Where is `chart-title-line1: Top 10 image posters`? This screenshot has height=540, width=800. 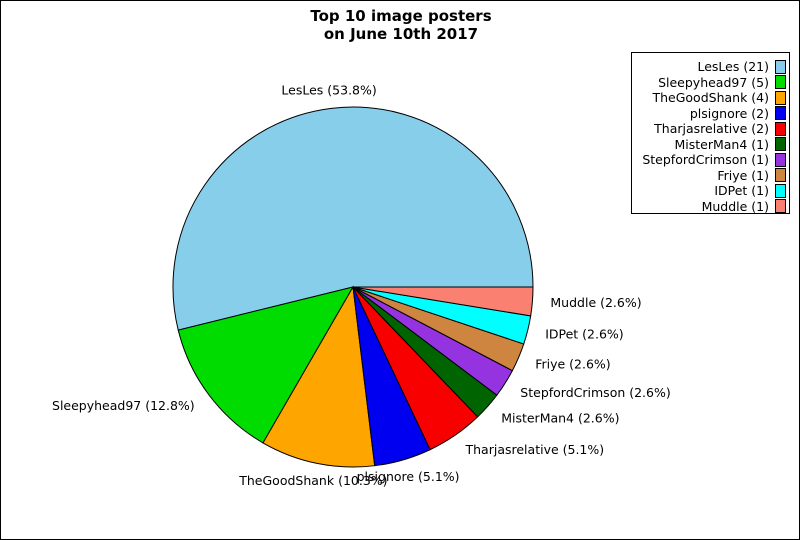
chart-title-line1: Top 10 image posters is located at coordinates (401, 16).